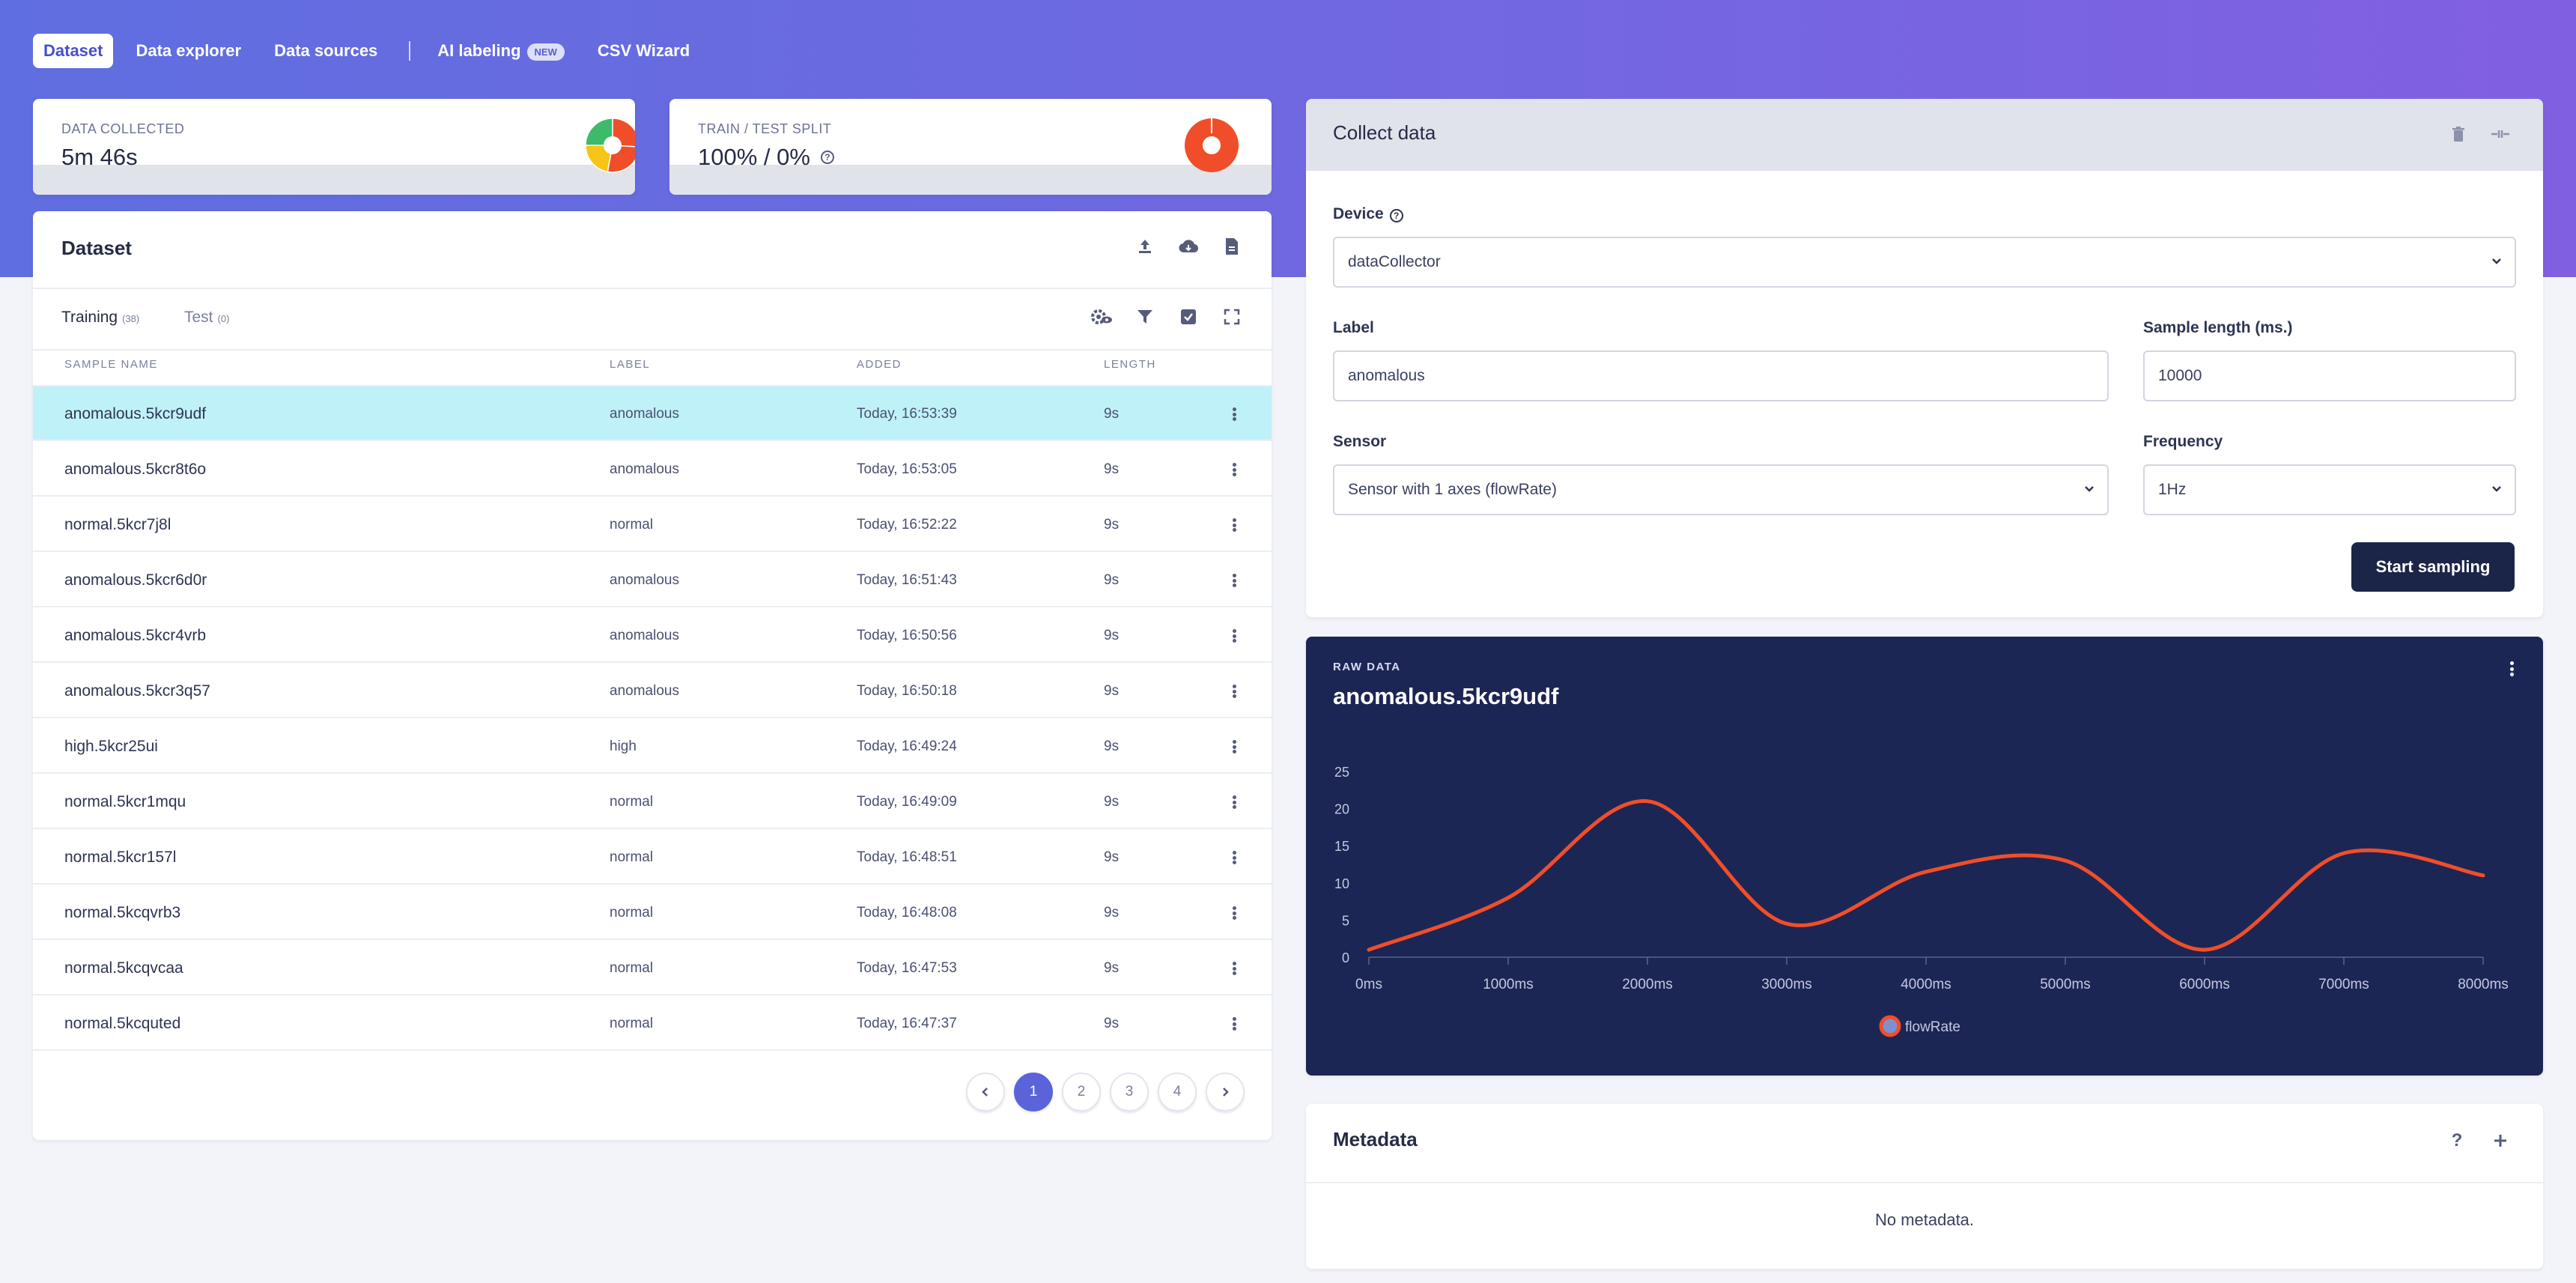  What do you see at coordinates (1924, 1219) in the screenshot?
I see `metadata-empty-text: No metadata.` at bounding box center [1924, 1219].